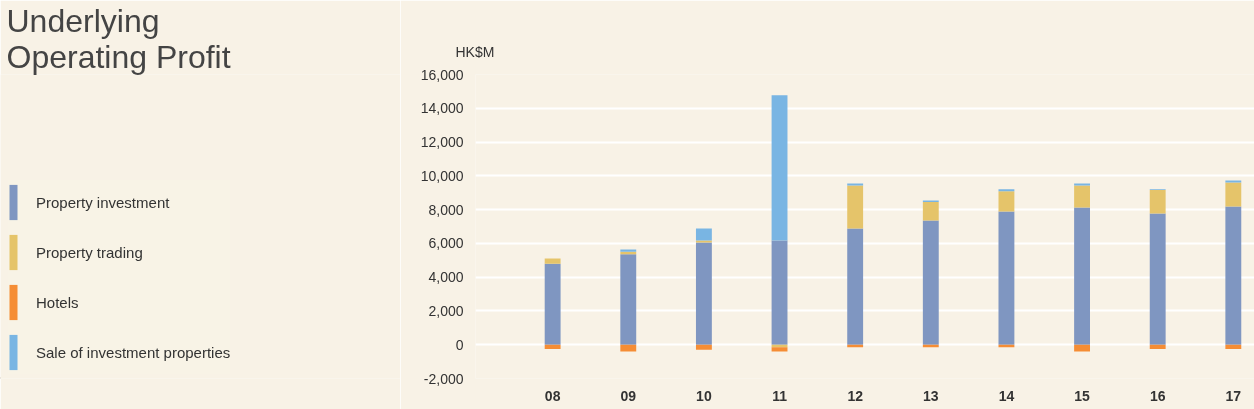 This screenshot has width=1254, height=409. I want to click on x-tick-label: 11, so click(780, 395).